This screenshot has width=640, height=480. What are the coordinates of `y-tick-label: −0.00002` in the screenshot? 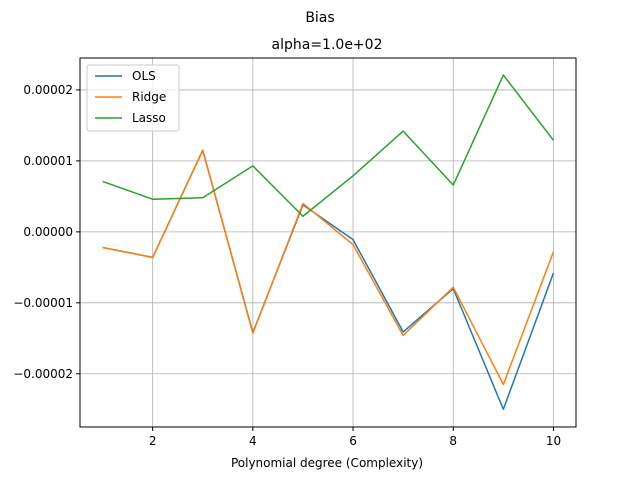 It's located at (43, 374).